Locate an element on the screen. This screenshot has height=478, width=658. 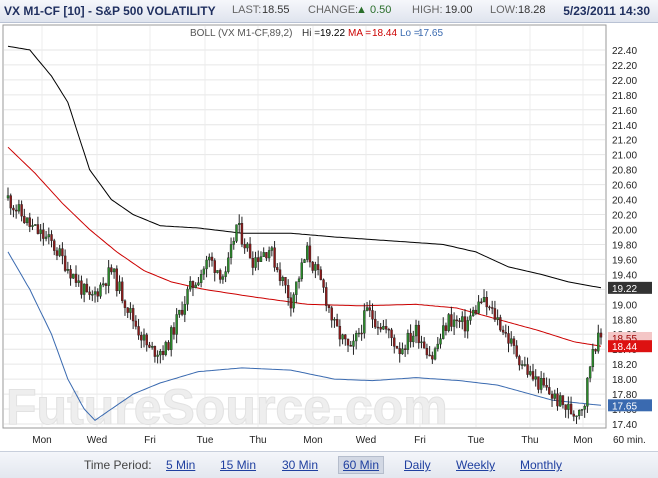
period-monthly: Monthly is located at coordinates (541, 465).